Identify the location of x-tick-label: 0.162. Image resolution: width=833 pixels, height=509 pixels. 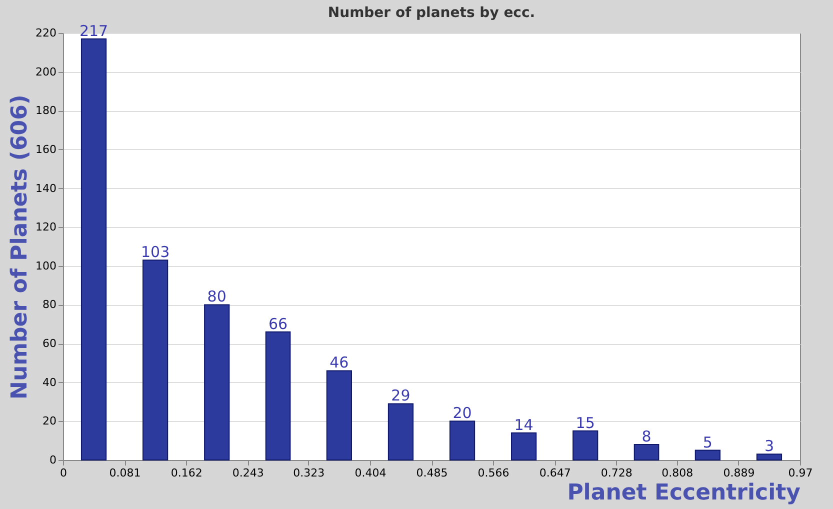
(186, 473).